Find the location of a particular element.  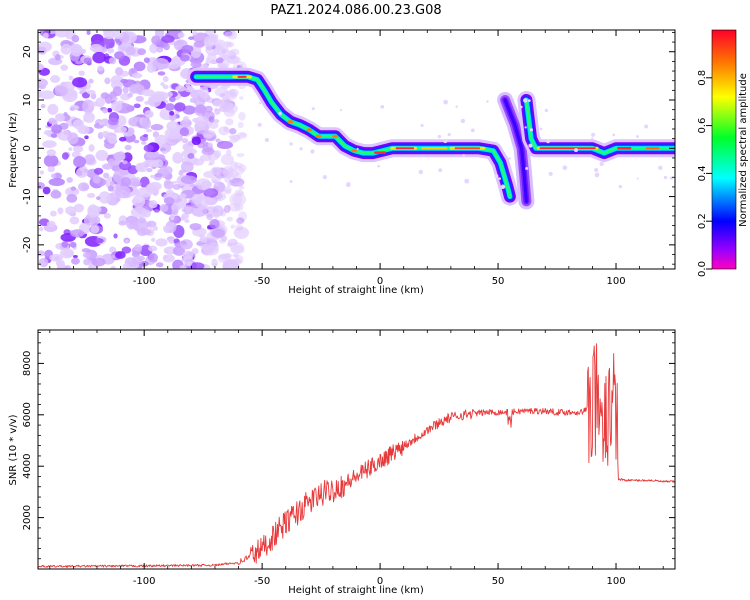

snr-xtick-label: -100 is located at coordinates (144, 581).